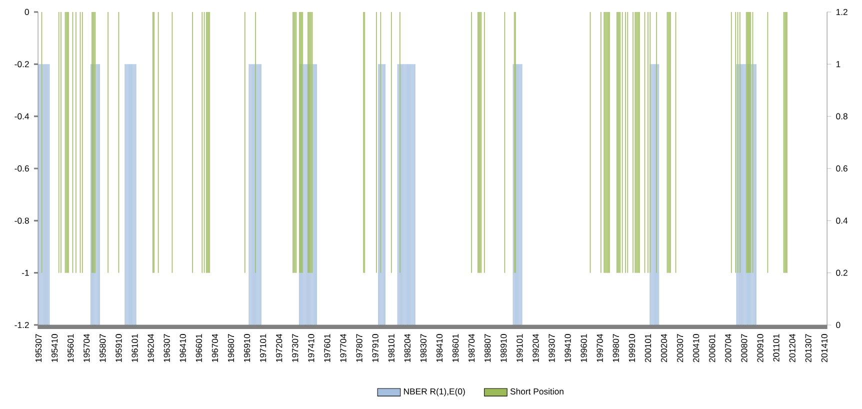 Image resolution: width=862 pixels, height=409 pixels. What do you see at coordinates (407, 348) in the screenshot?
I see `x-tick-label: 198204` at bounding box center [407, 348].